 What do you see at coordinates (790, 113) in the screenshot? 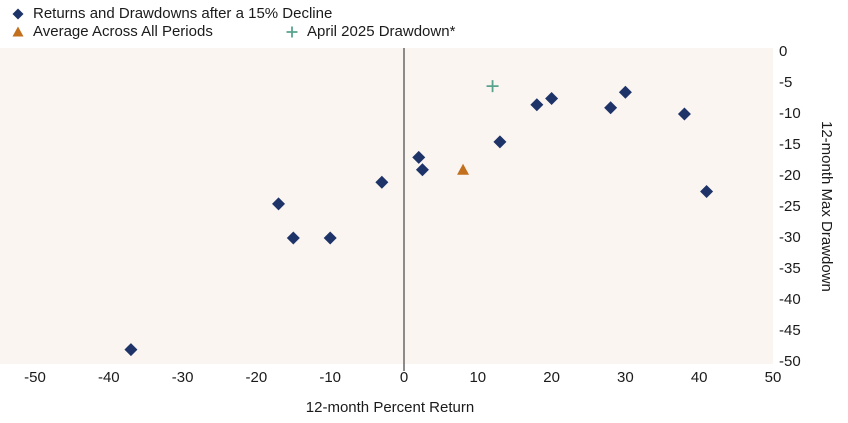
I see `y-tick-label: -10` at bounding box center [790, 113].